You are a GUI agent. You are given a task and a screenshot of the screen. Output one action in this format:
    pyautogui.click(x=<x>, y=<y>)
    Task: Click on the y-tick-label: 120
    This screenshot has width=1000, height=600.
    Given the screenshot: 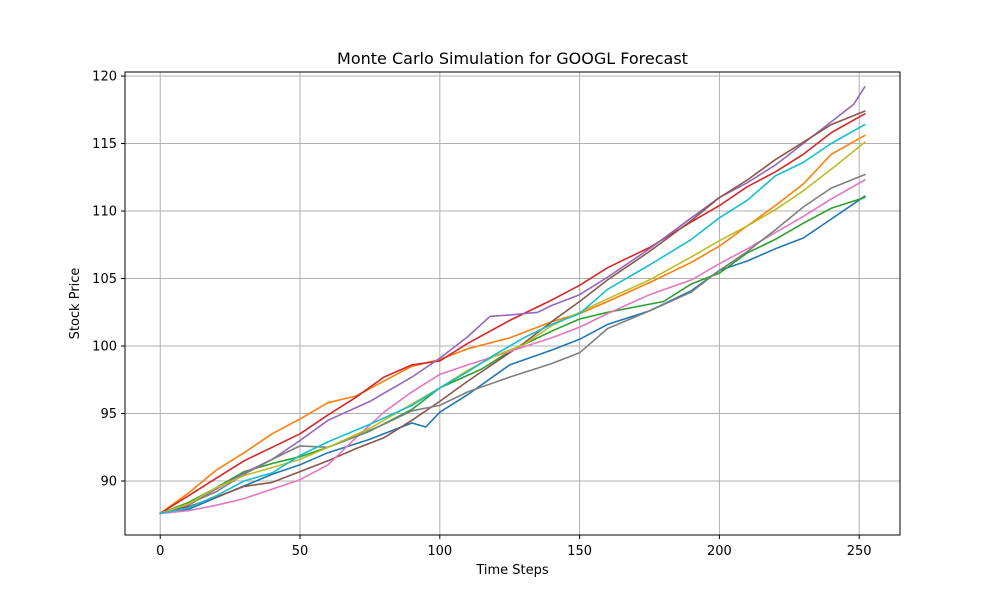 What is the action you would take?
    pyautogui.click(x=104, y=77)
    